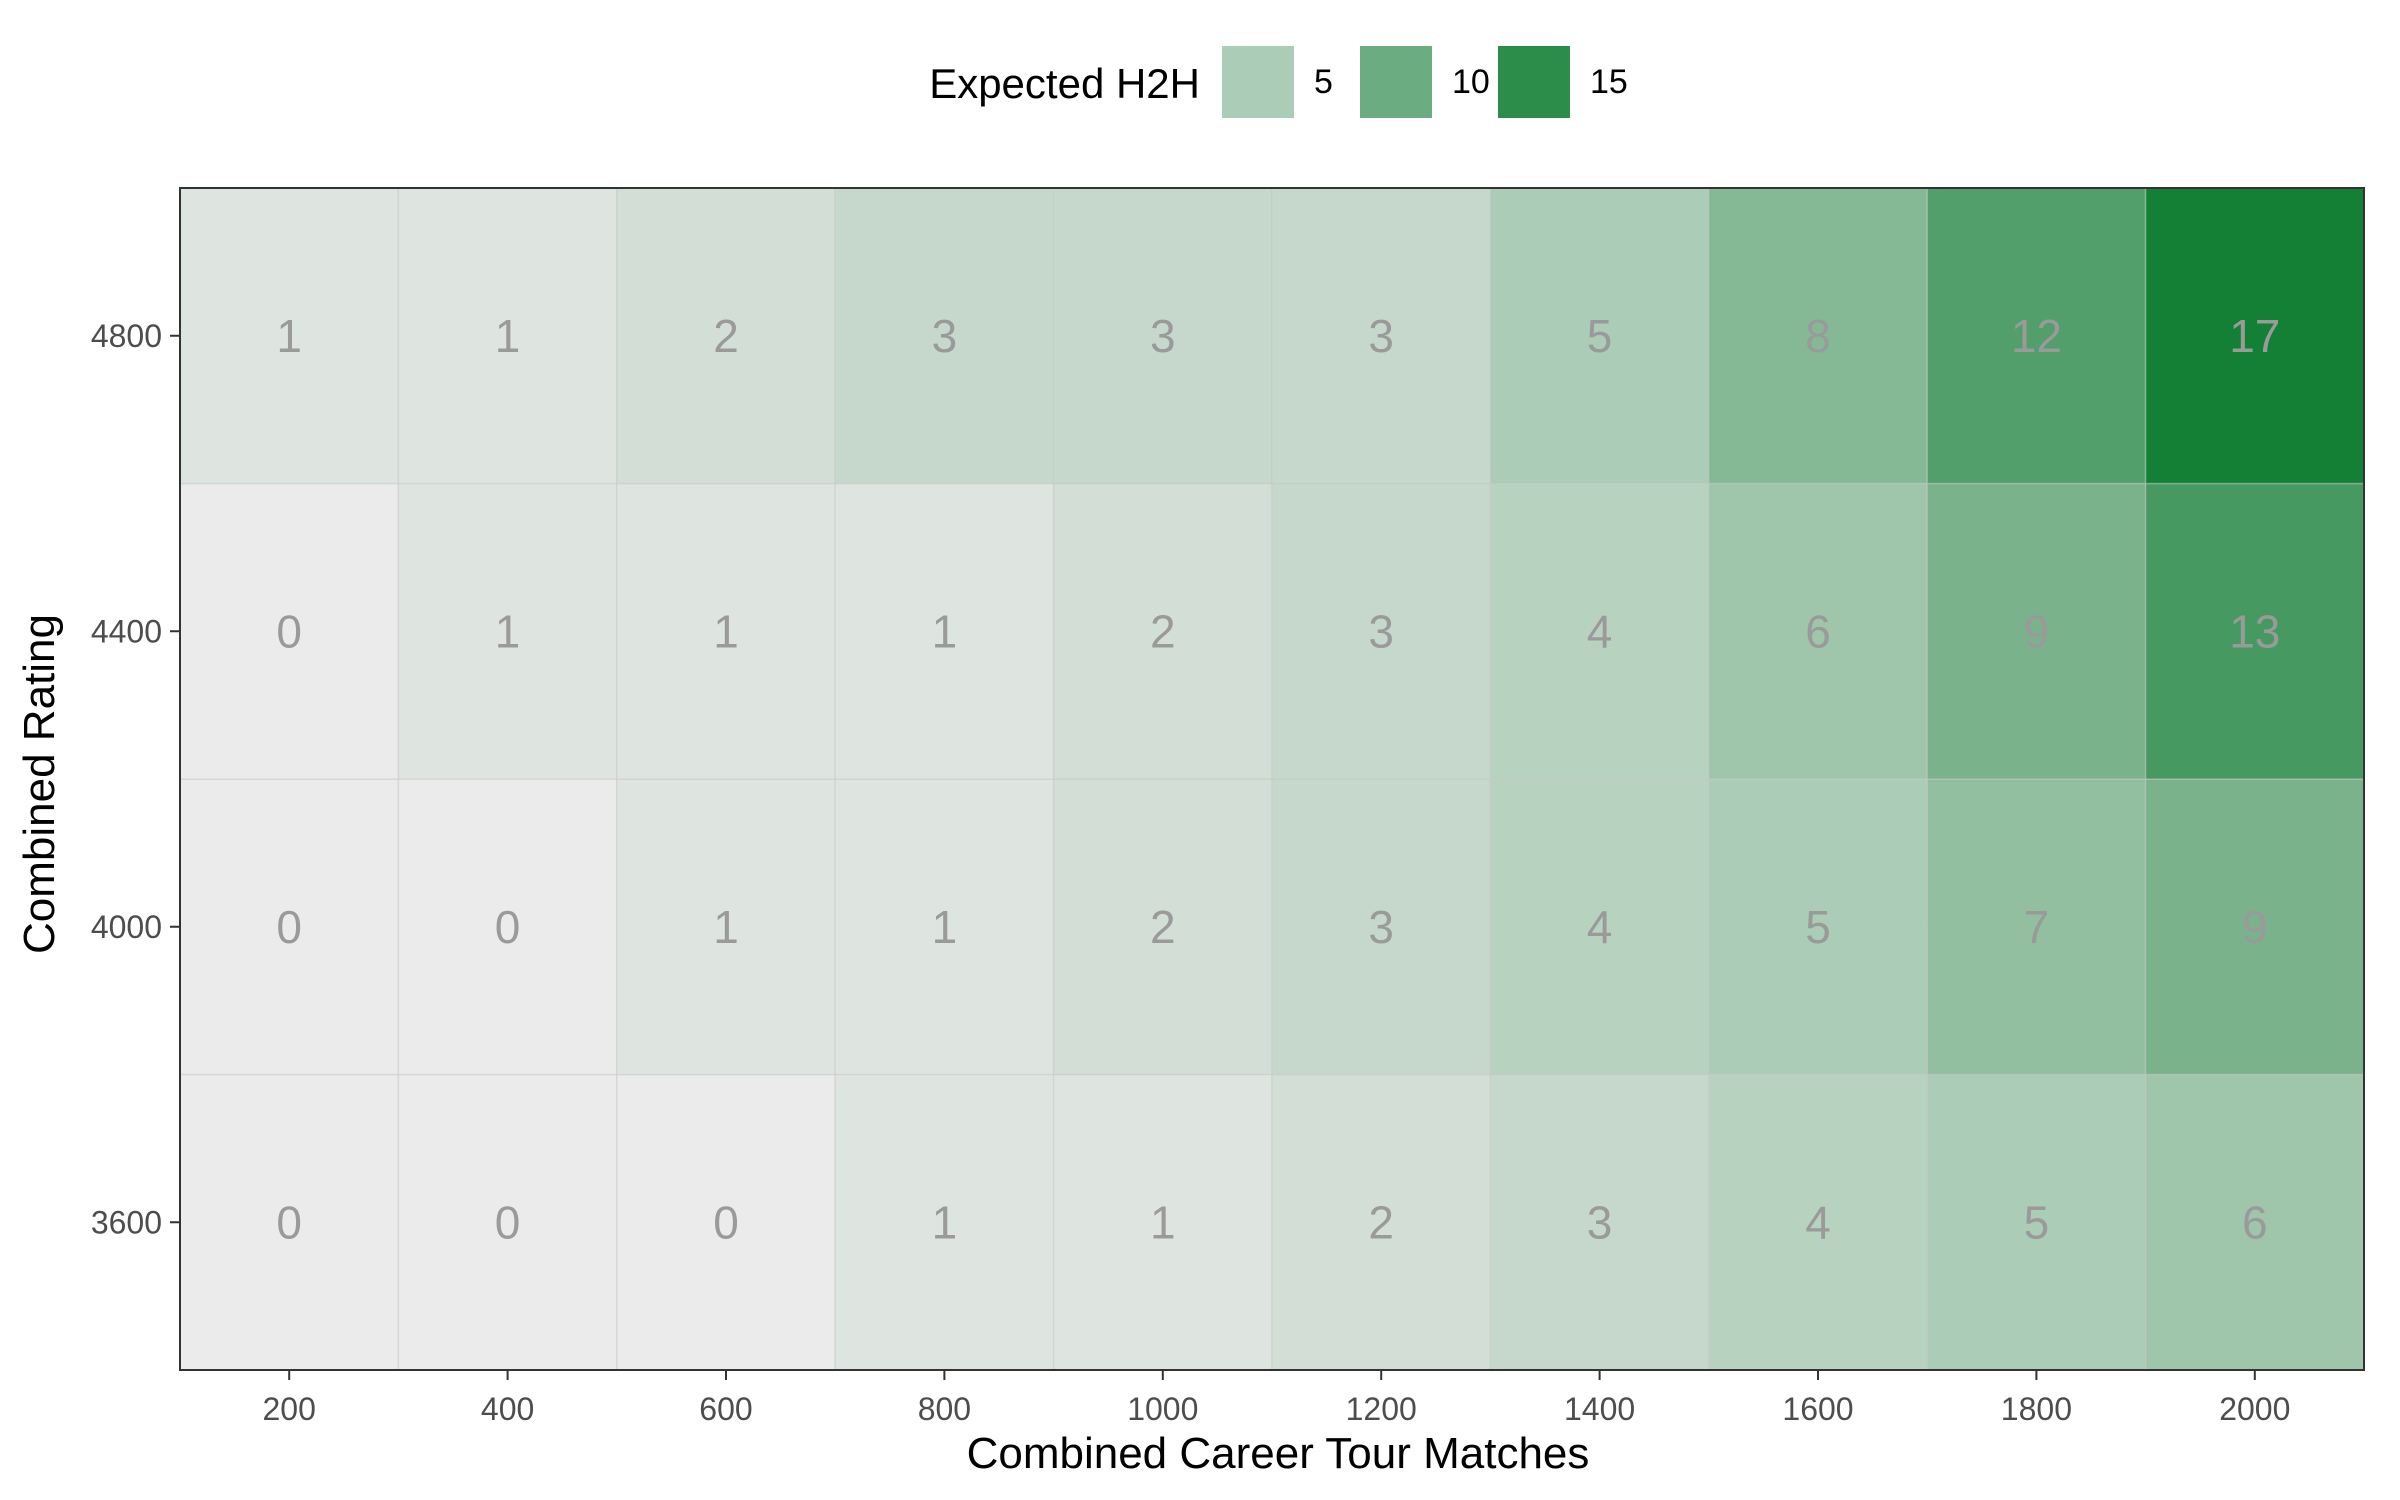 The width and height of the screenshot is (2400, 1500). I want to click on cell-value-label: 8, so click(1818, 336).